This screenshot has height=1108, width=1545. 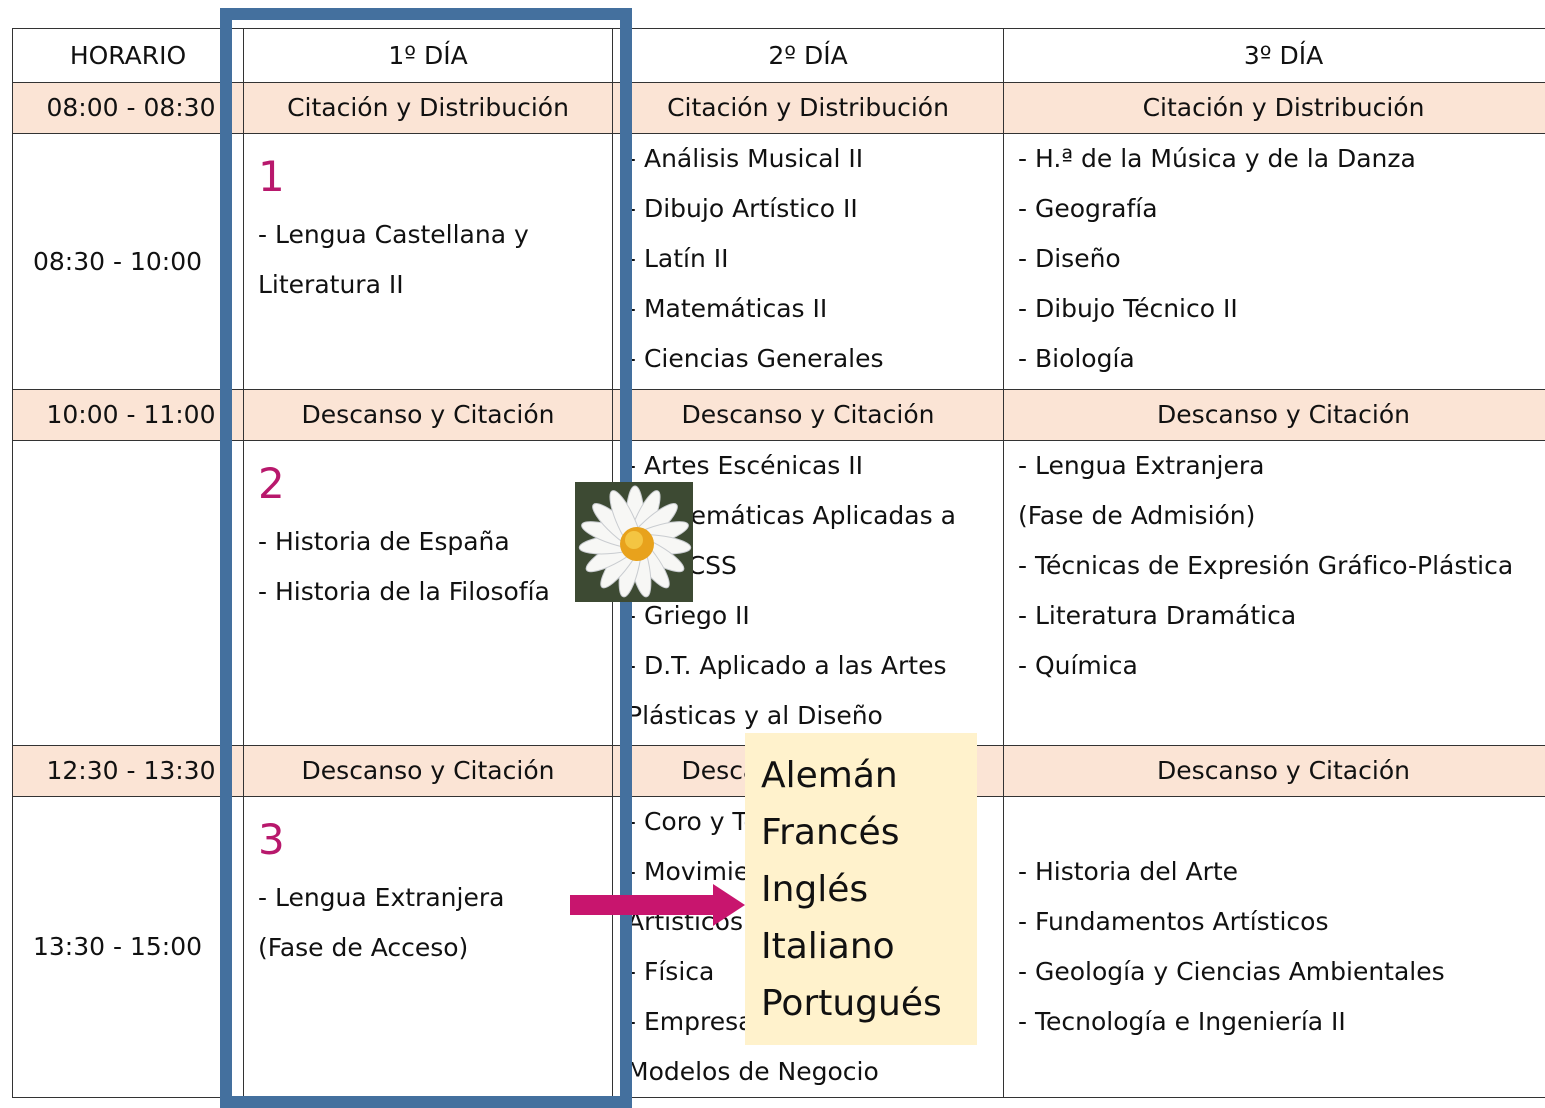 I want to click on cell-line: - Lengua Extranjera, so click(x=1281, y=466).